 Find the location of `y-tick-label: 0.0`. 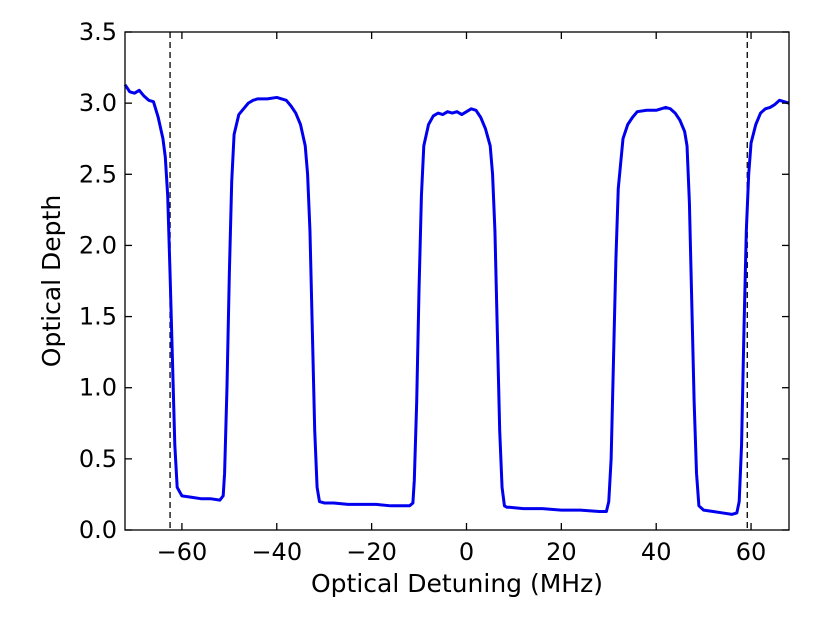

y-tick-label: 0.0 is located at coordinates (98, 530).